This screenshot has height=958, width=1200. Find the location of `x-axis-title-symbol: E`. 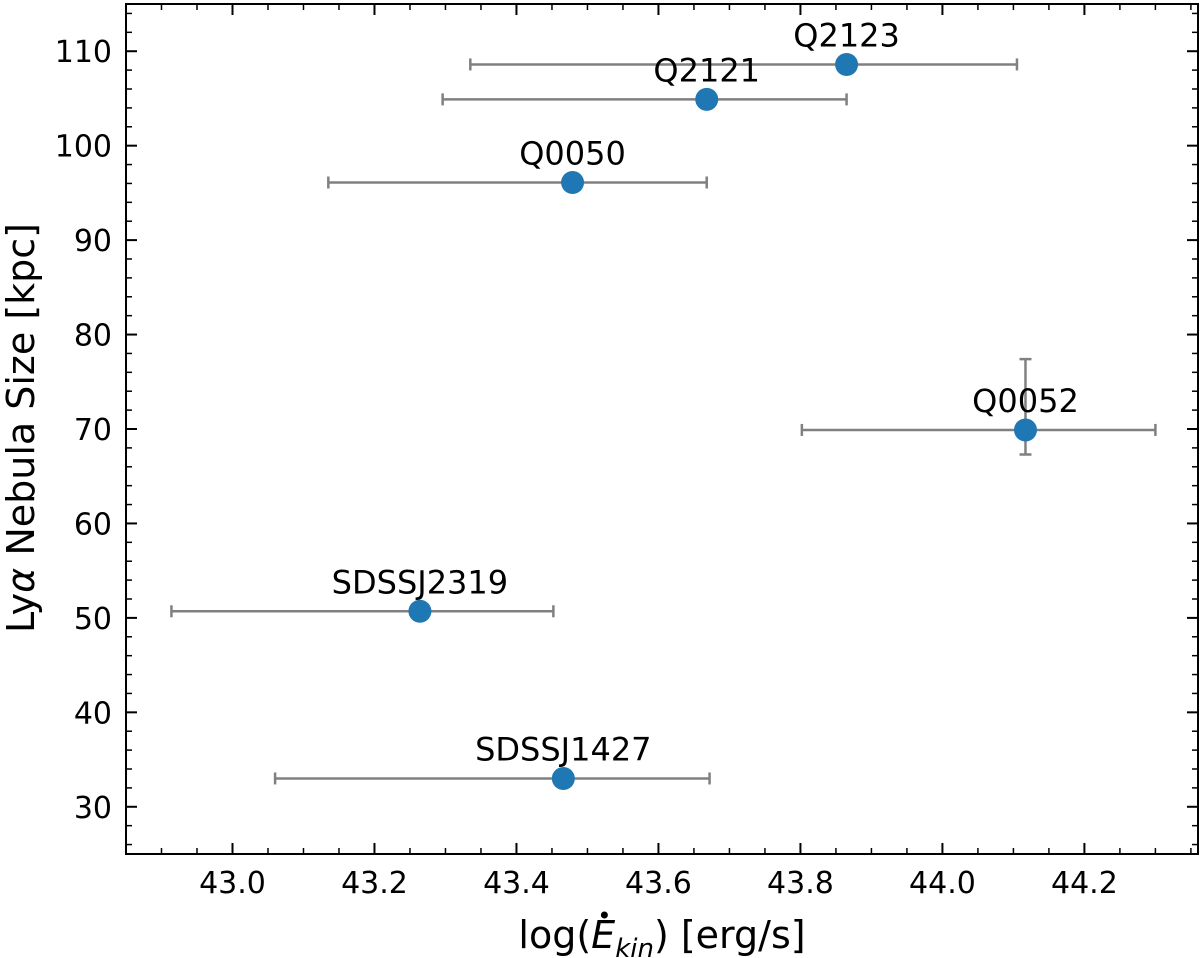

x-axis-title-symbol: E is located at coordinates (603, 935).